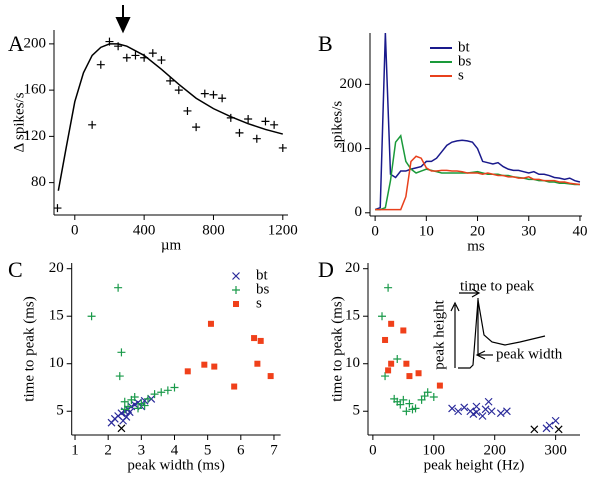 The image size is (605, 488). What do you see at coordinates (241, 450) in the screenshot?
I see `x-tick-label: 6` at bounding box center [241, 450].